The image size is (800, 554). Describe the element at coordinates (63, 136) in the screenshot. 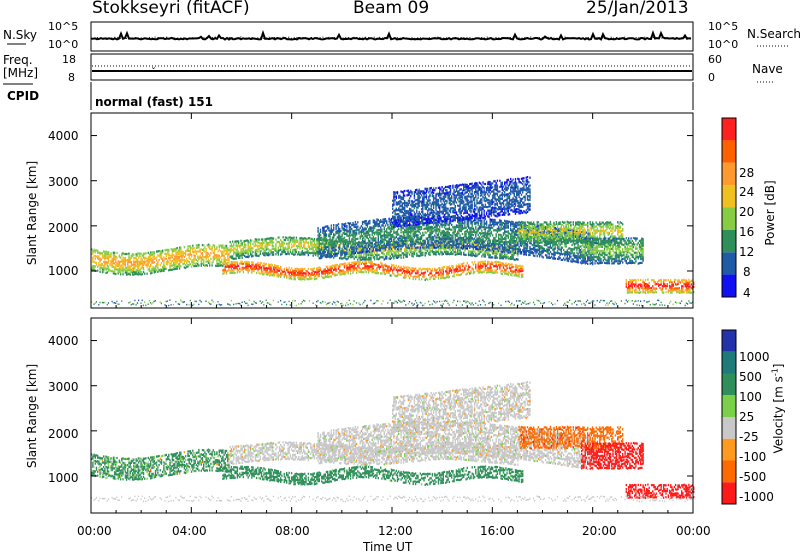

I see `power-ytick: 4000` at that location.